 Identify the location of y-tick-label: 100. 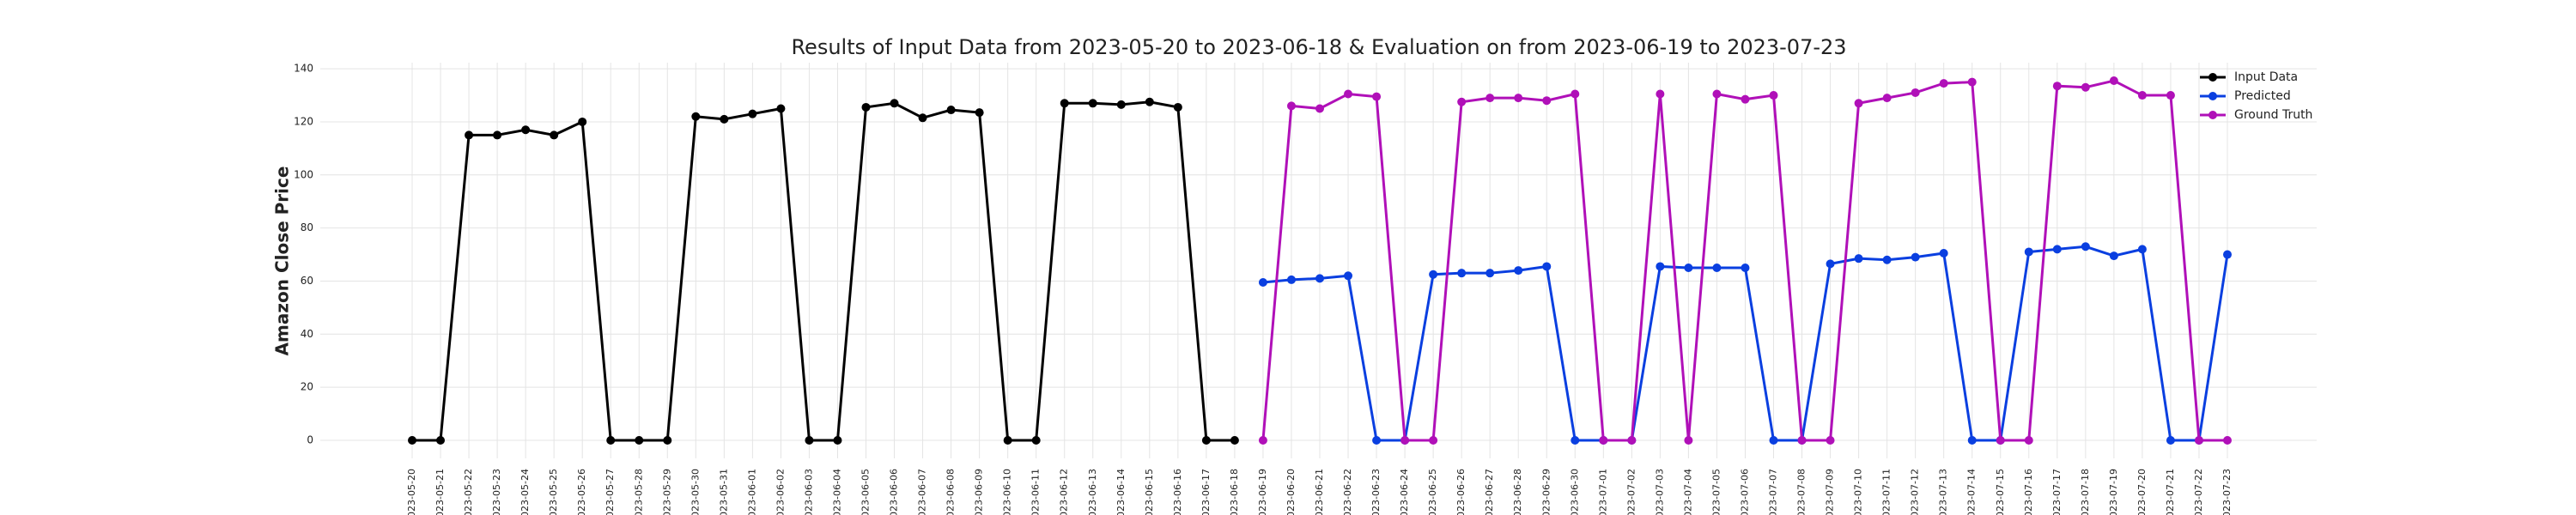
(303, 174).